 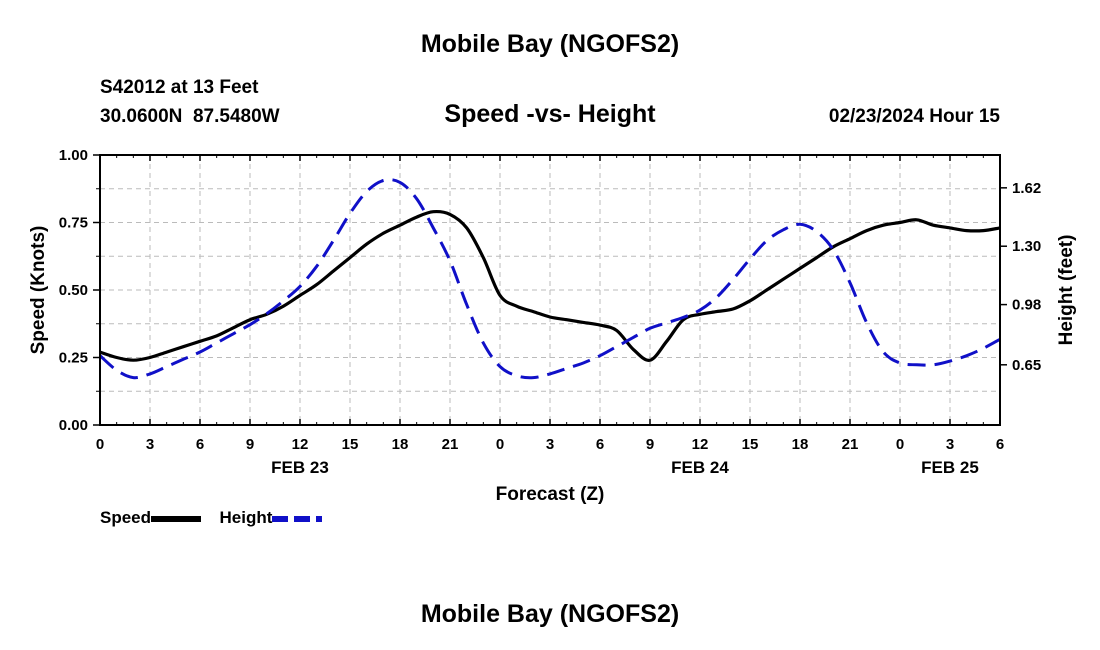 What do you see at coordinates (300, 467) in the screenshot?
I see `date-label: FEB 23` at bounding box center [300, 467].